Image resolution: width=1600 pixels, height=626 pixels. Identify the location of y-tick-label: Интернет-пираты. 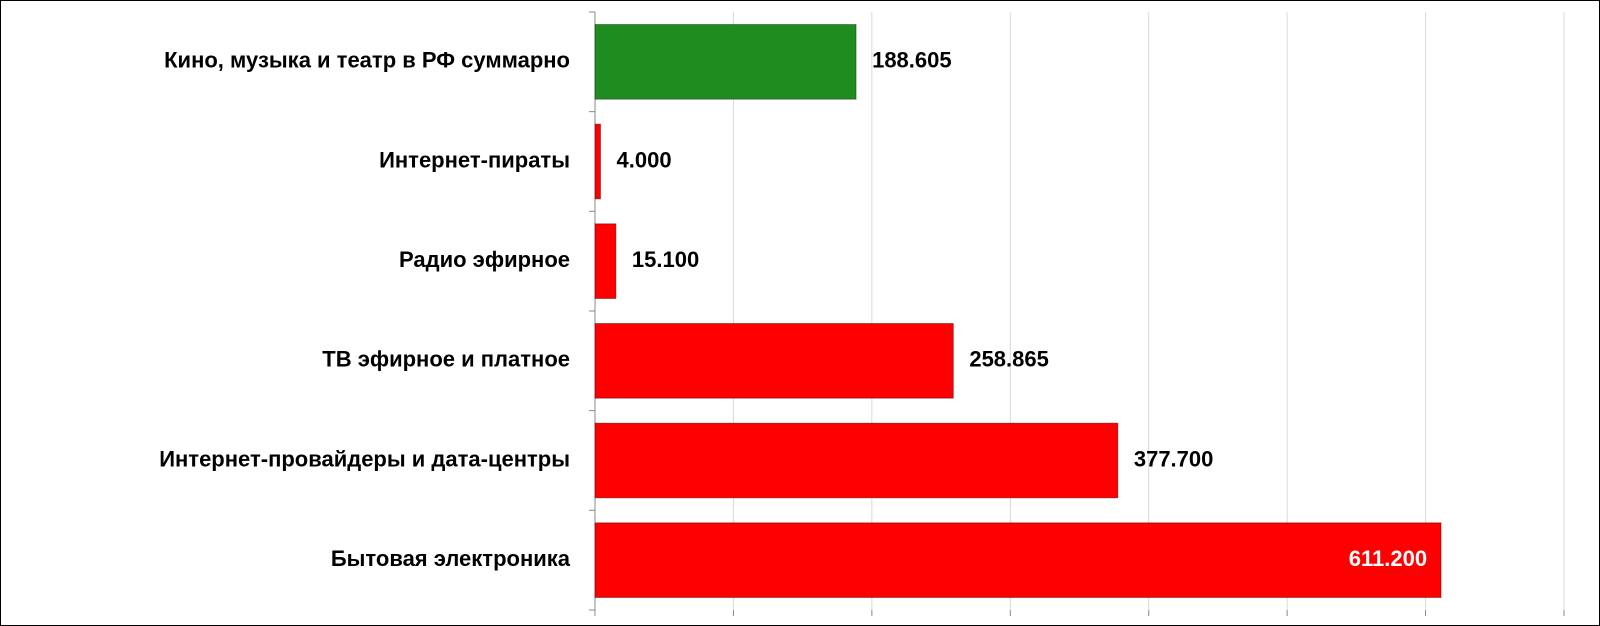
(474, 159).